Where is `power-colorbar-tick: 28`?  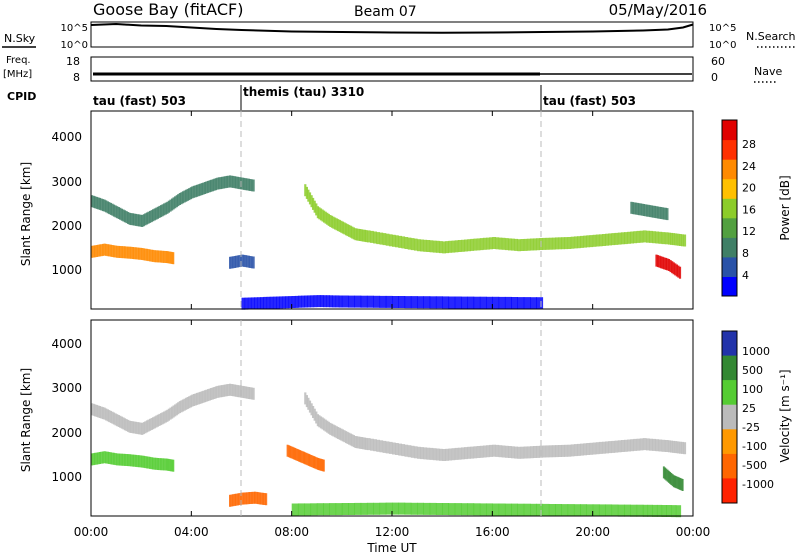 power-colorbar-tick: 28 is located at coordinates (749, 144).